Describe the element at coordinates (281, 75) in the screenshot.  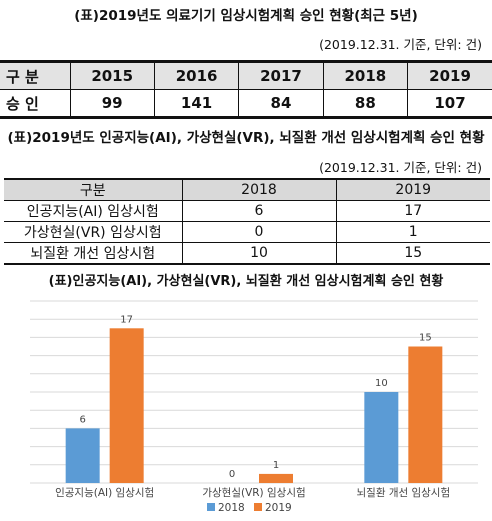
I see `year-cell: 2017` at that location.